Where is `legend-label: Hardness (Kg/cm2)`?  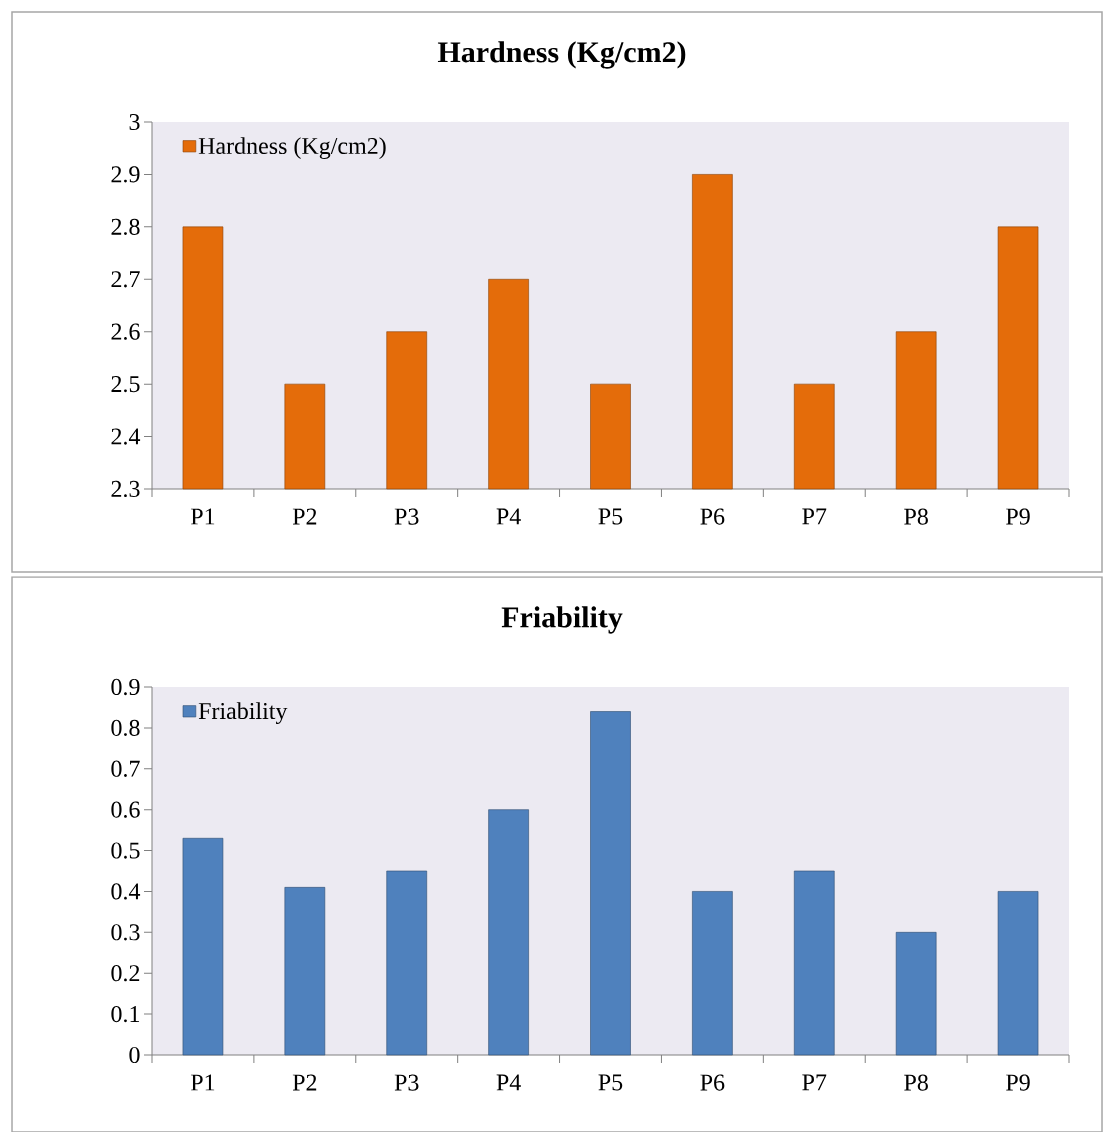
legend-label: Hardness (Kg/cm2) is located at coordinates (292, 148).